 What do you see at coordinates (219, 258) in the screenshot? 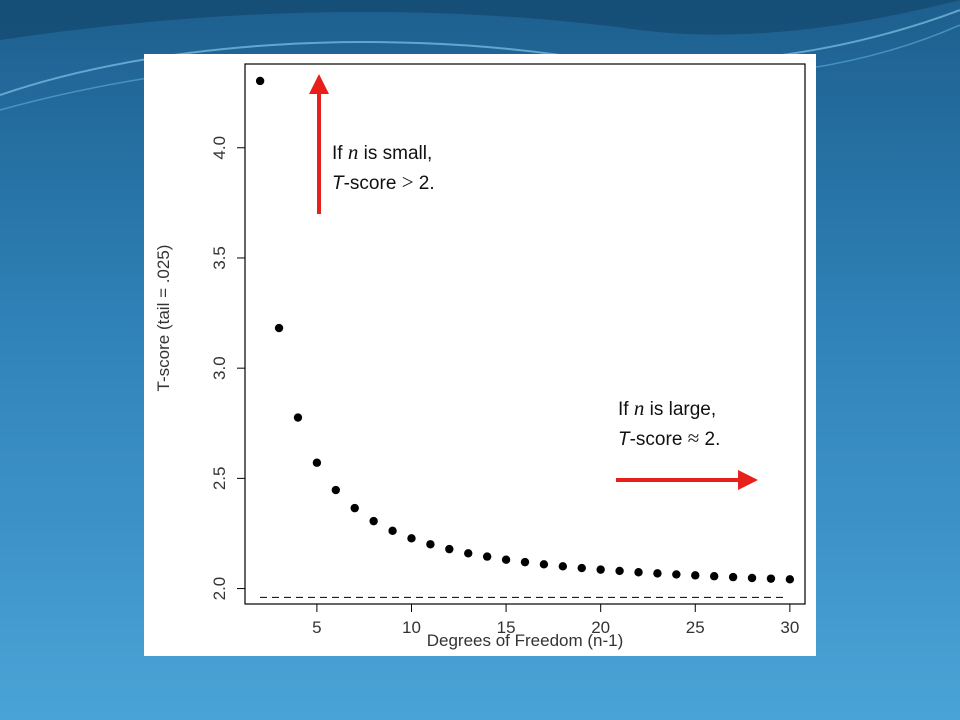
I see `y-tick-label: 3.5` at bounding box center [219, 258].